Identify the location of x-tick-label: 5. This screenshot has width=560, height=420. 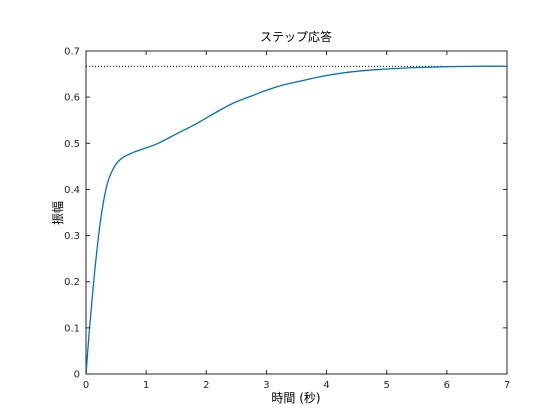
(387, 385).